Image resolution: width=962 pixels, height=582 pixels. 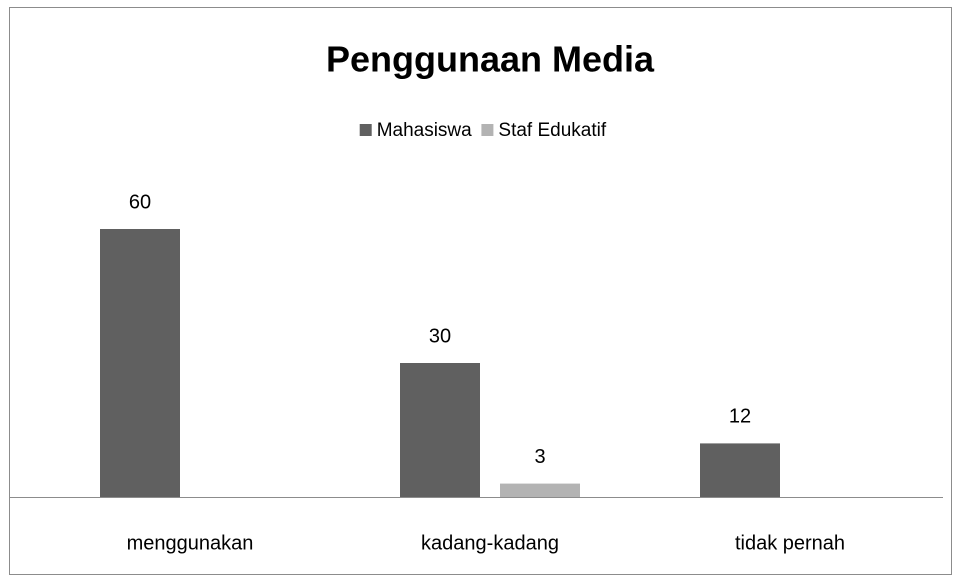 What do you see at coordinates (140, 202) in the screenshot?
I see `data-label: 60` at bounding box center [140, 202].